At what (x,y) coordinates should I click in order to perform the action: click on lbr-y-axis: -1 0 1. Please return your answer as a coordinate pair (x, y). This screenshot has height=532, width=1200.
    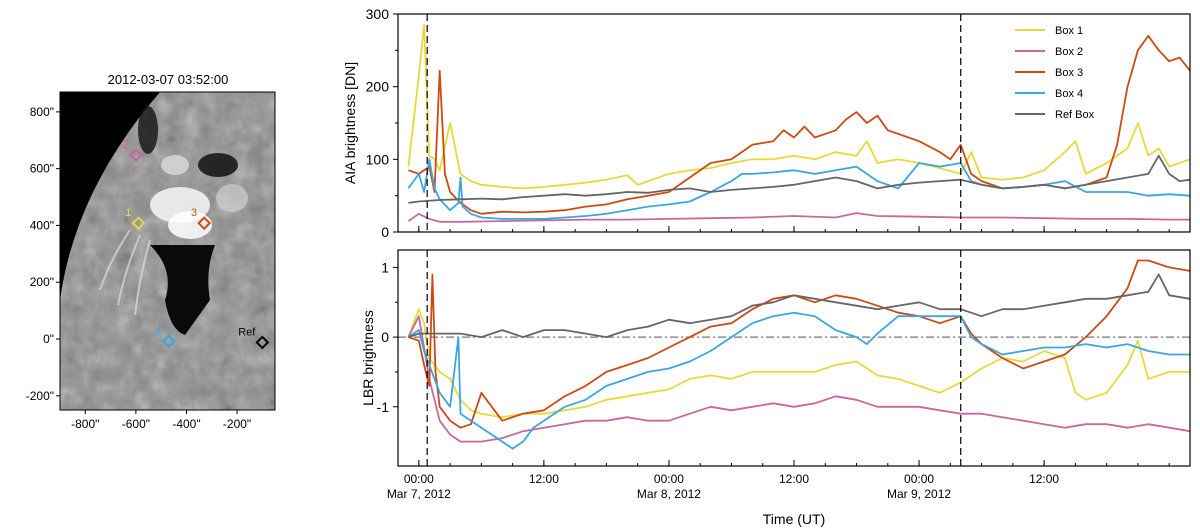
    Looking at the image, I should click on (387, 337).